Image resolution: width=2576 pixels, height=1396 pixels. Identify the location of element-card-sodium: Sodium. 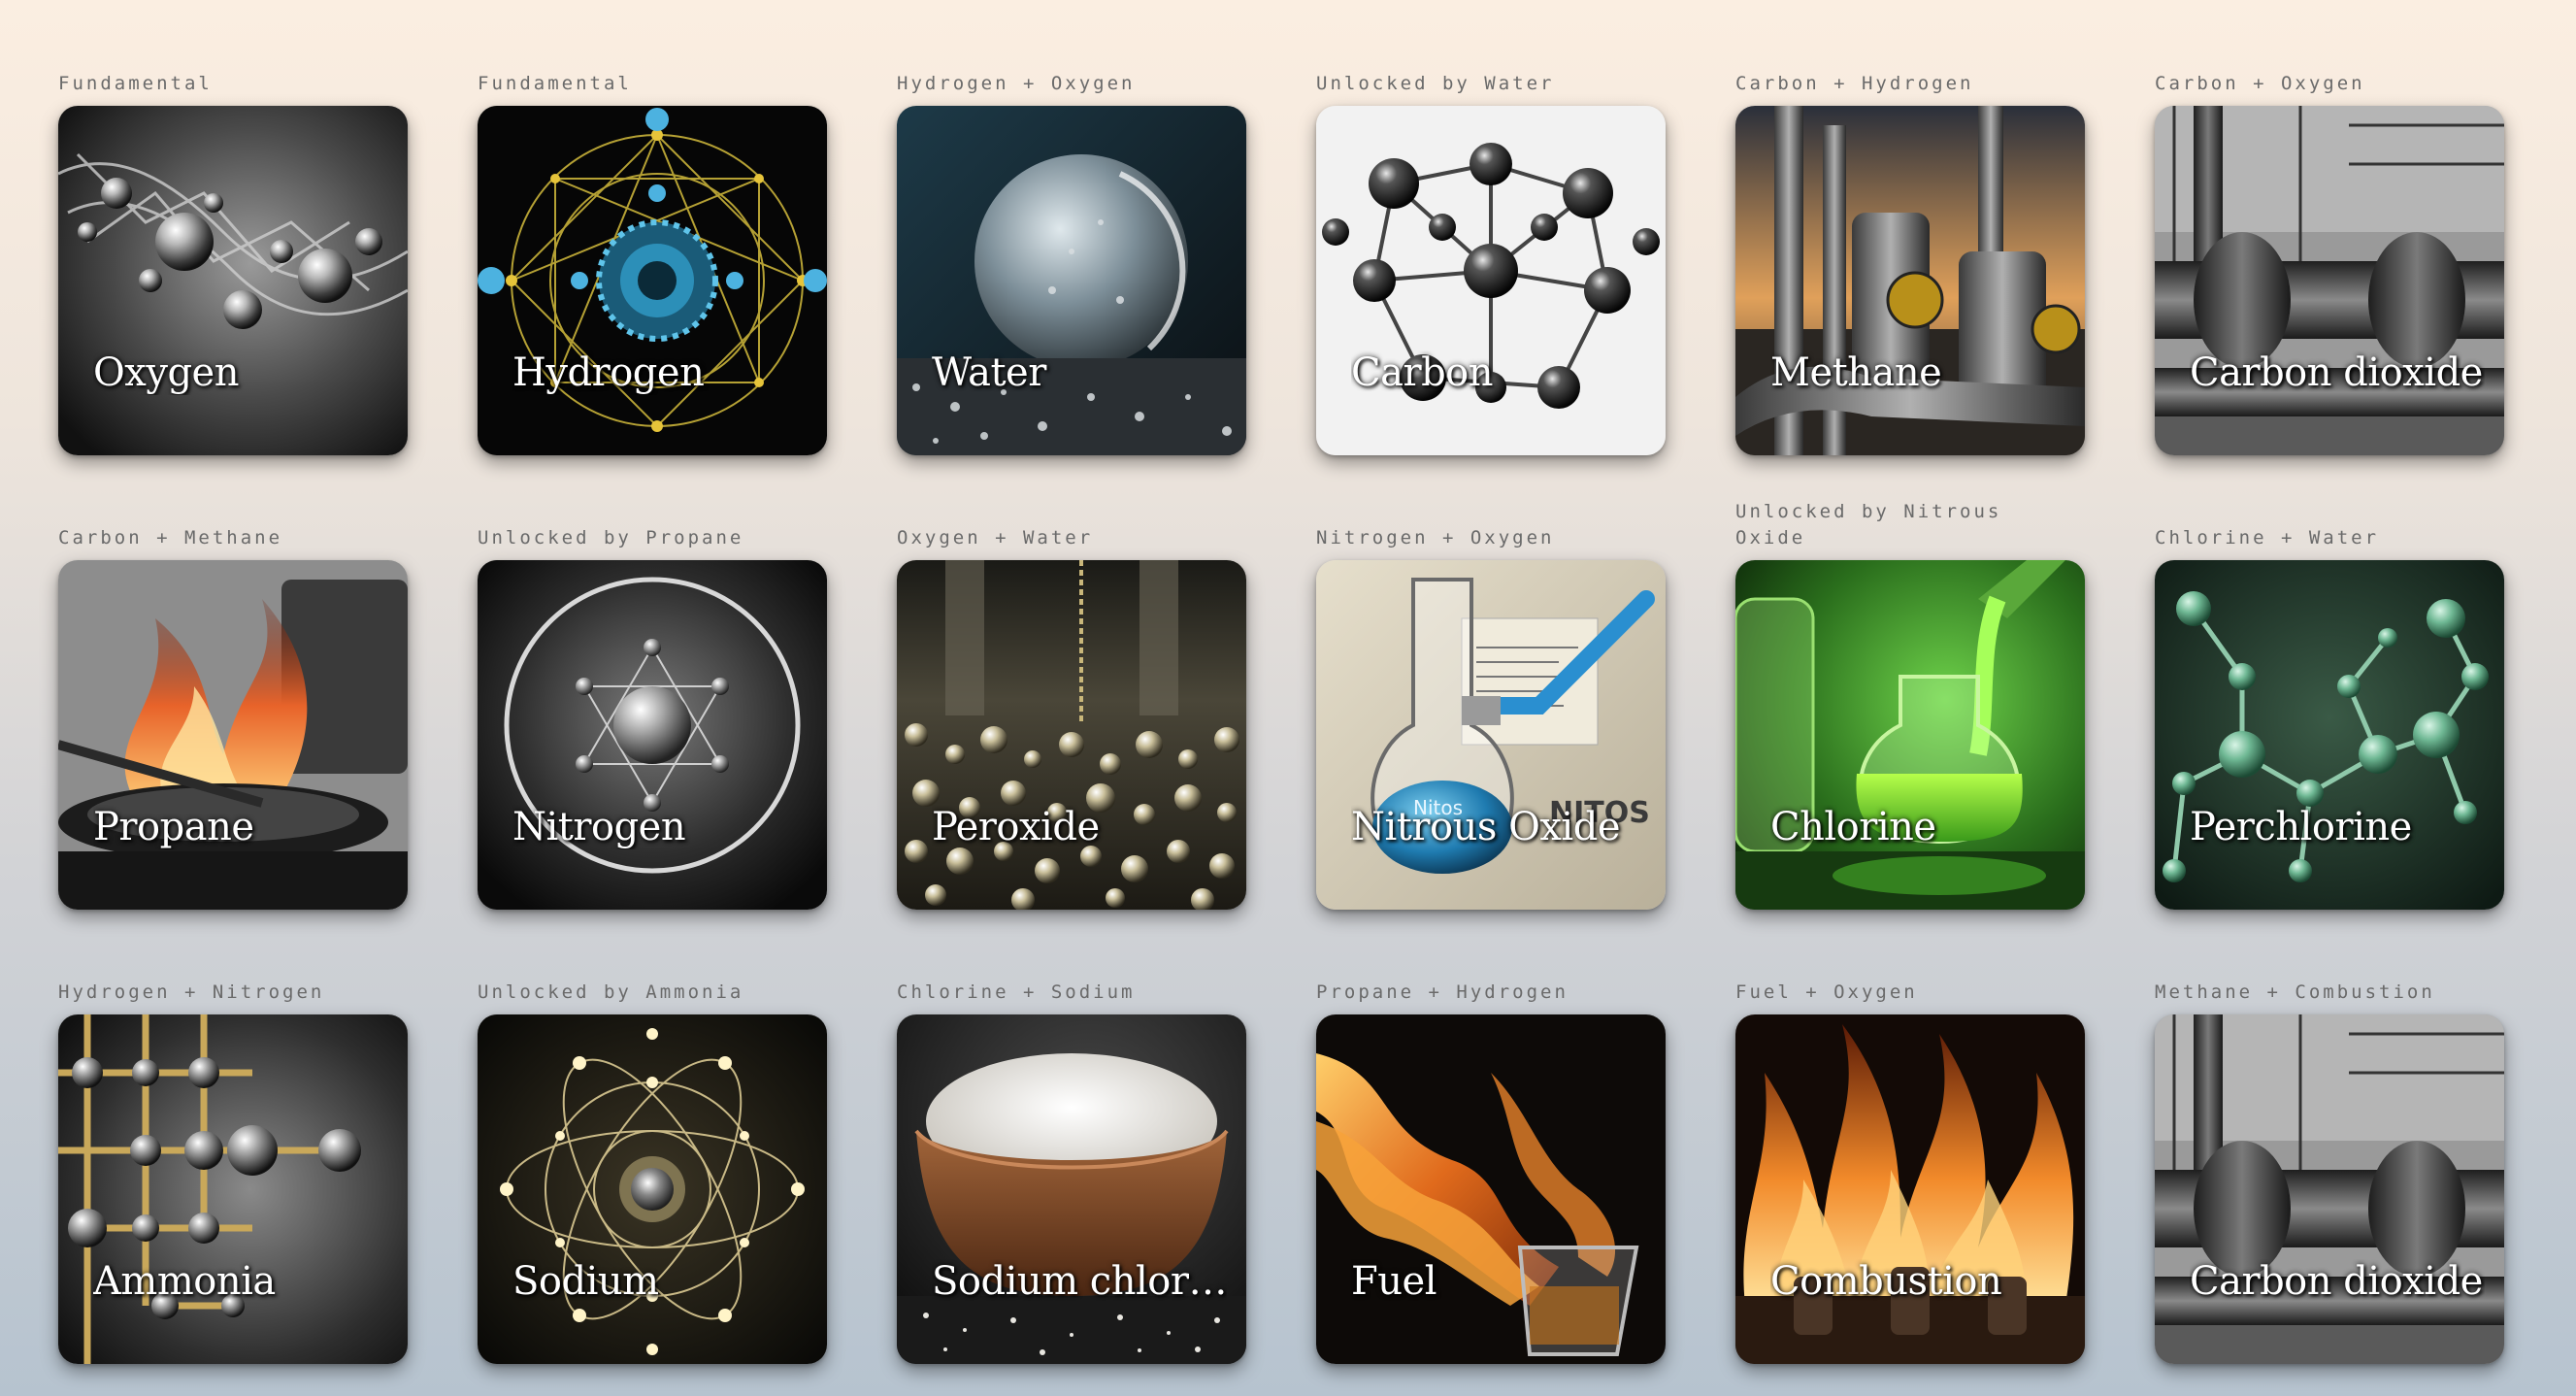
(652, 1189).